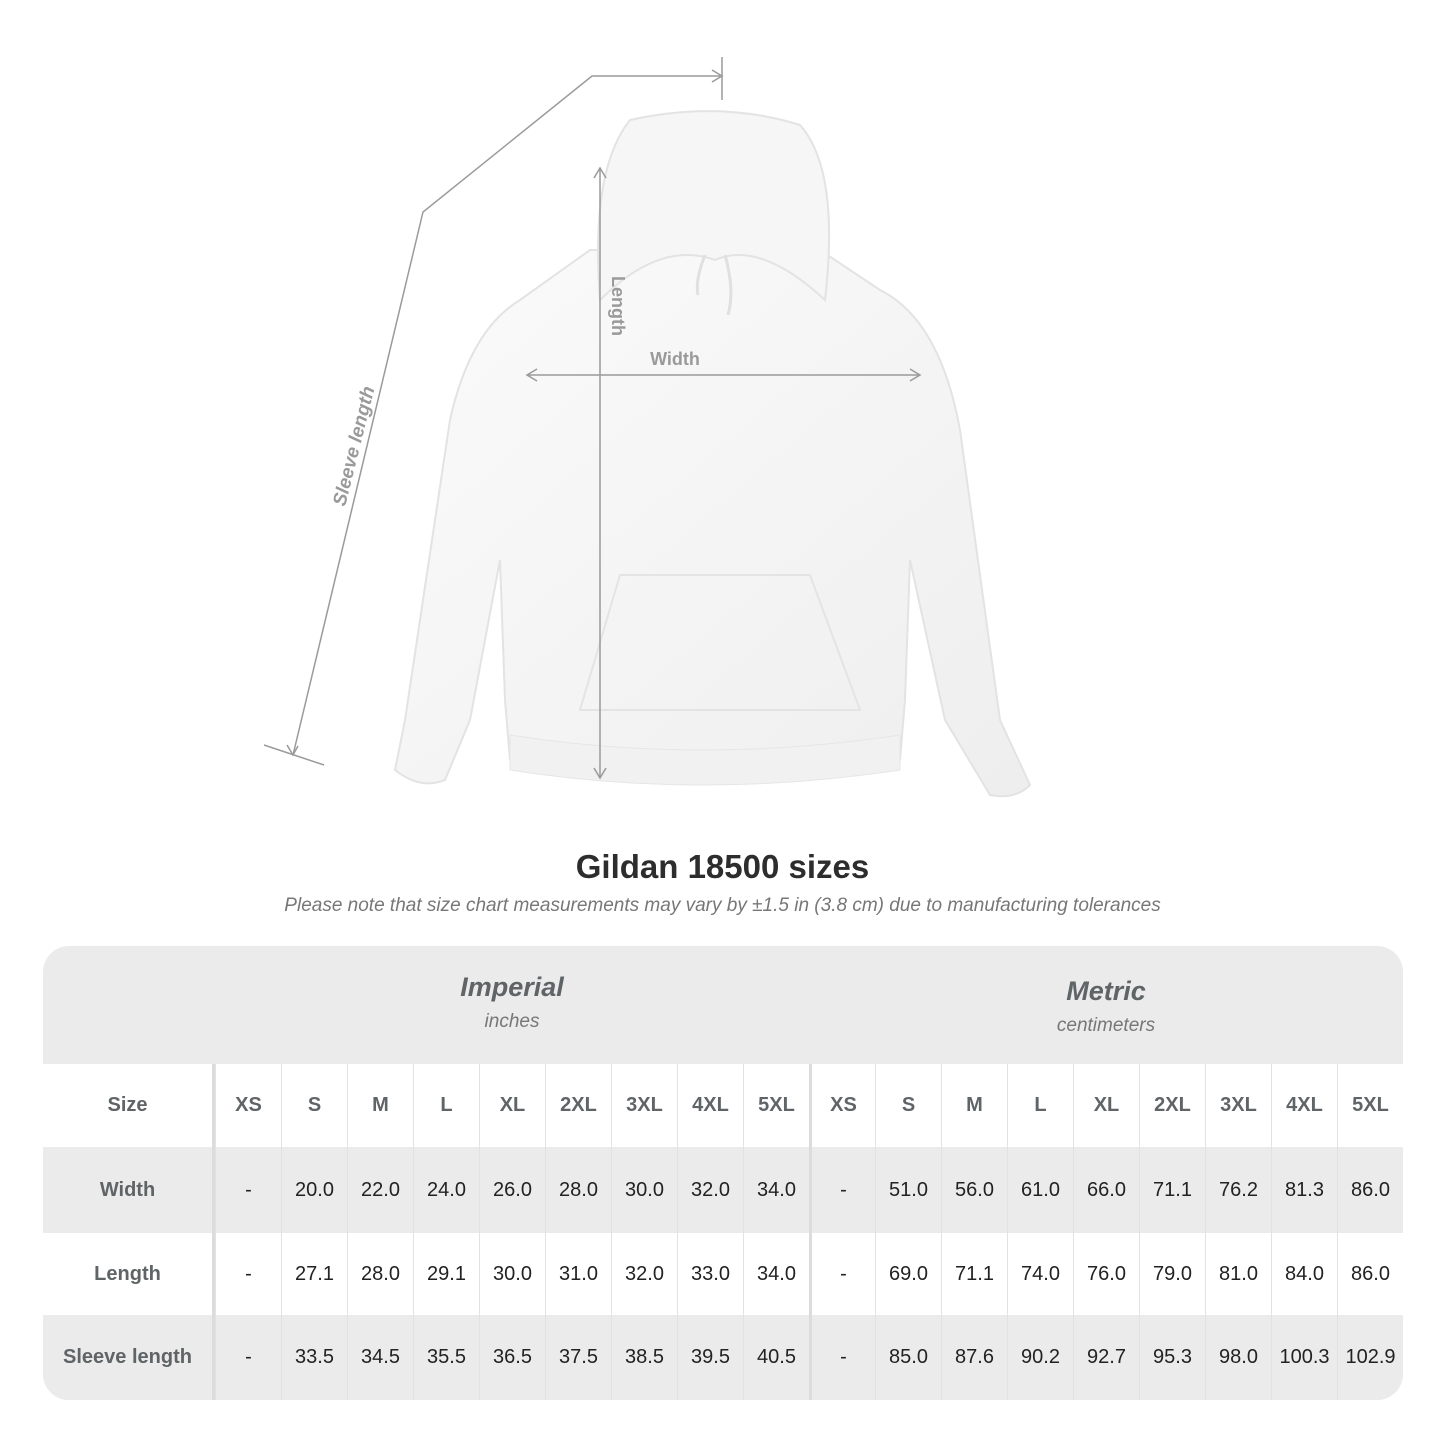 The image size is (1445, 1445). I want to click on imperial-size-XS: XS, so click(248, 1105).